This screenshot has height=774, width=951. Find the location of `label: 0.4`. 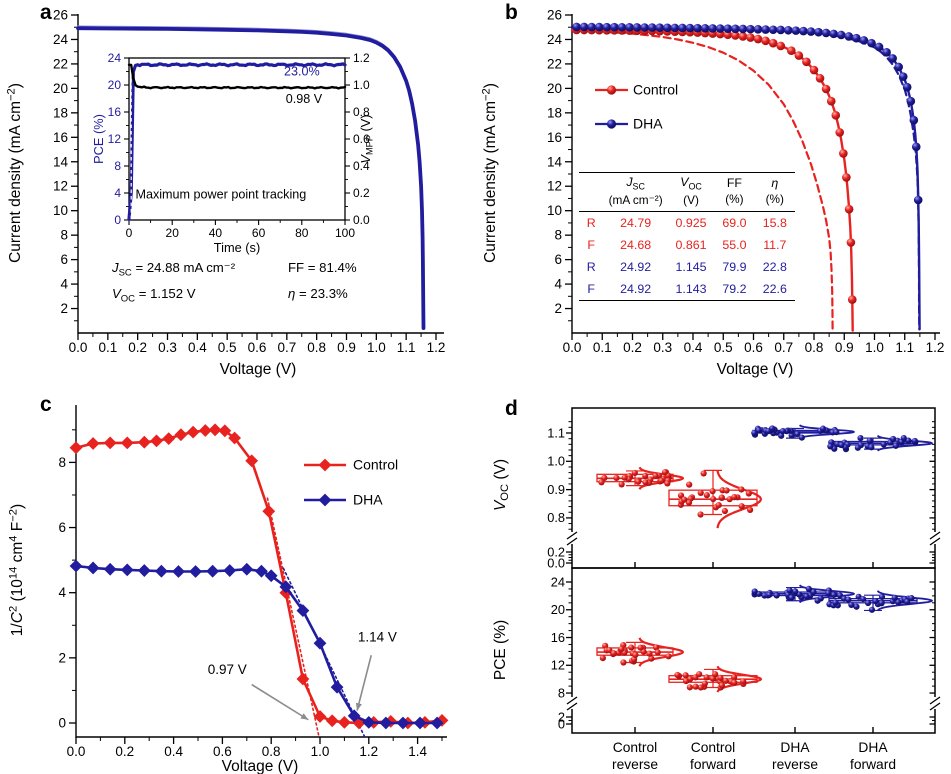

label: 0.4 is located at coordinates (361, 166).